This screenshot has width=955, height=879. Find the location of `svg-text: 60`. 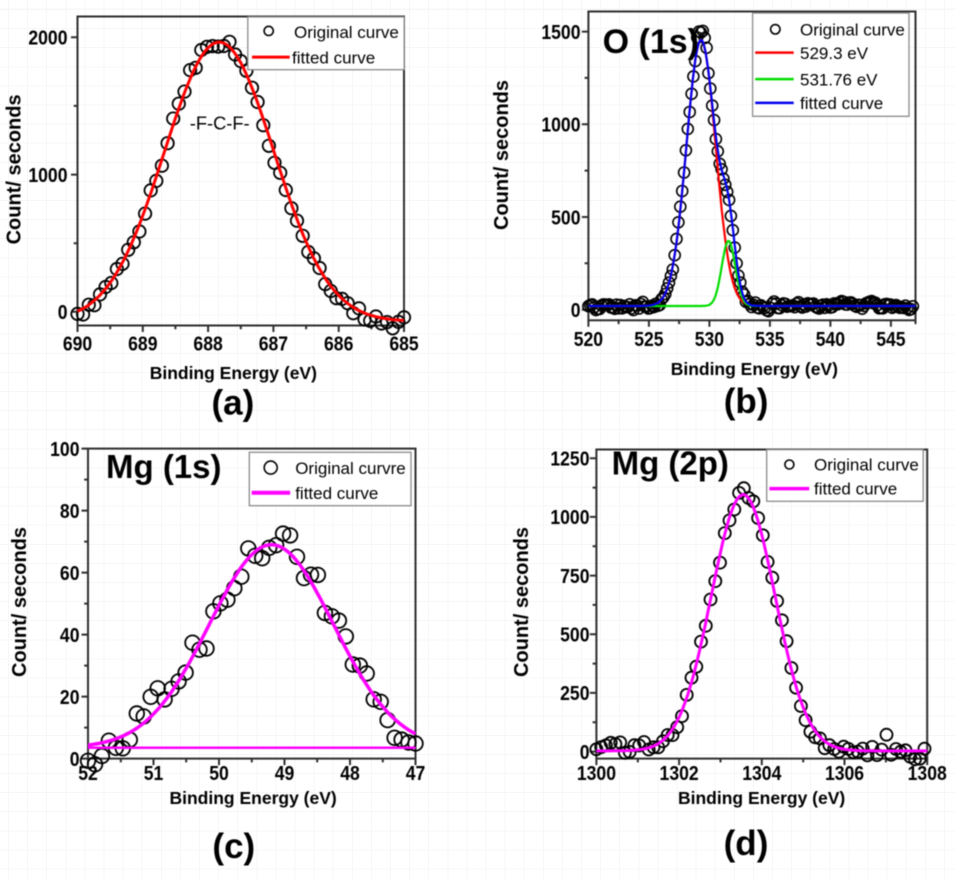

svg-text: 60 is located at coordinates (70, 573).